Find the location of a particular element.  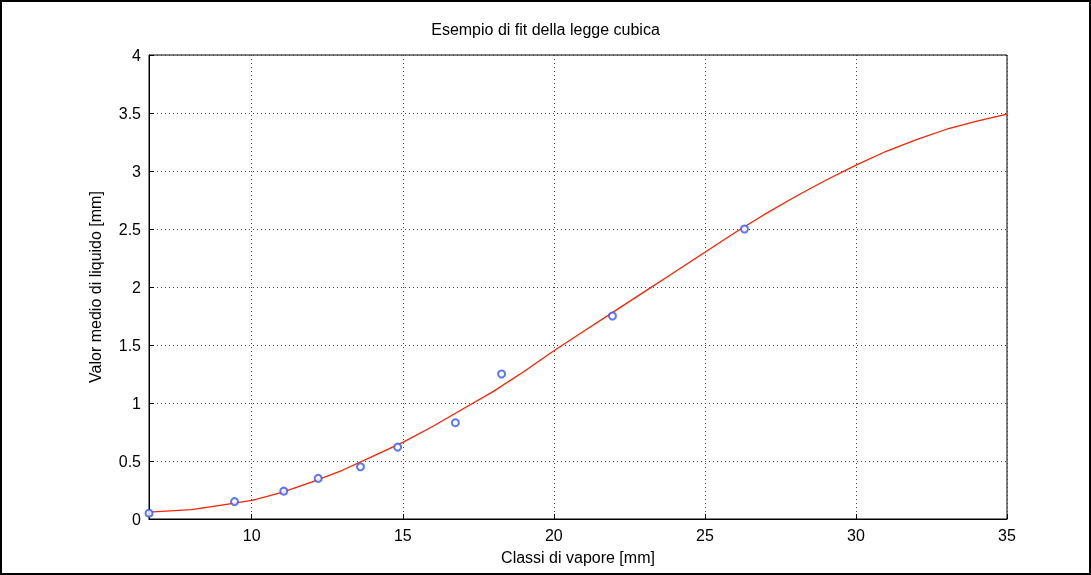

y-tick-label: 2 is located at coordinates (137, 287).